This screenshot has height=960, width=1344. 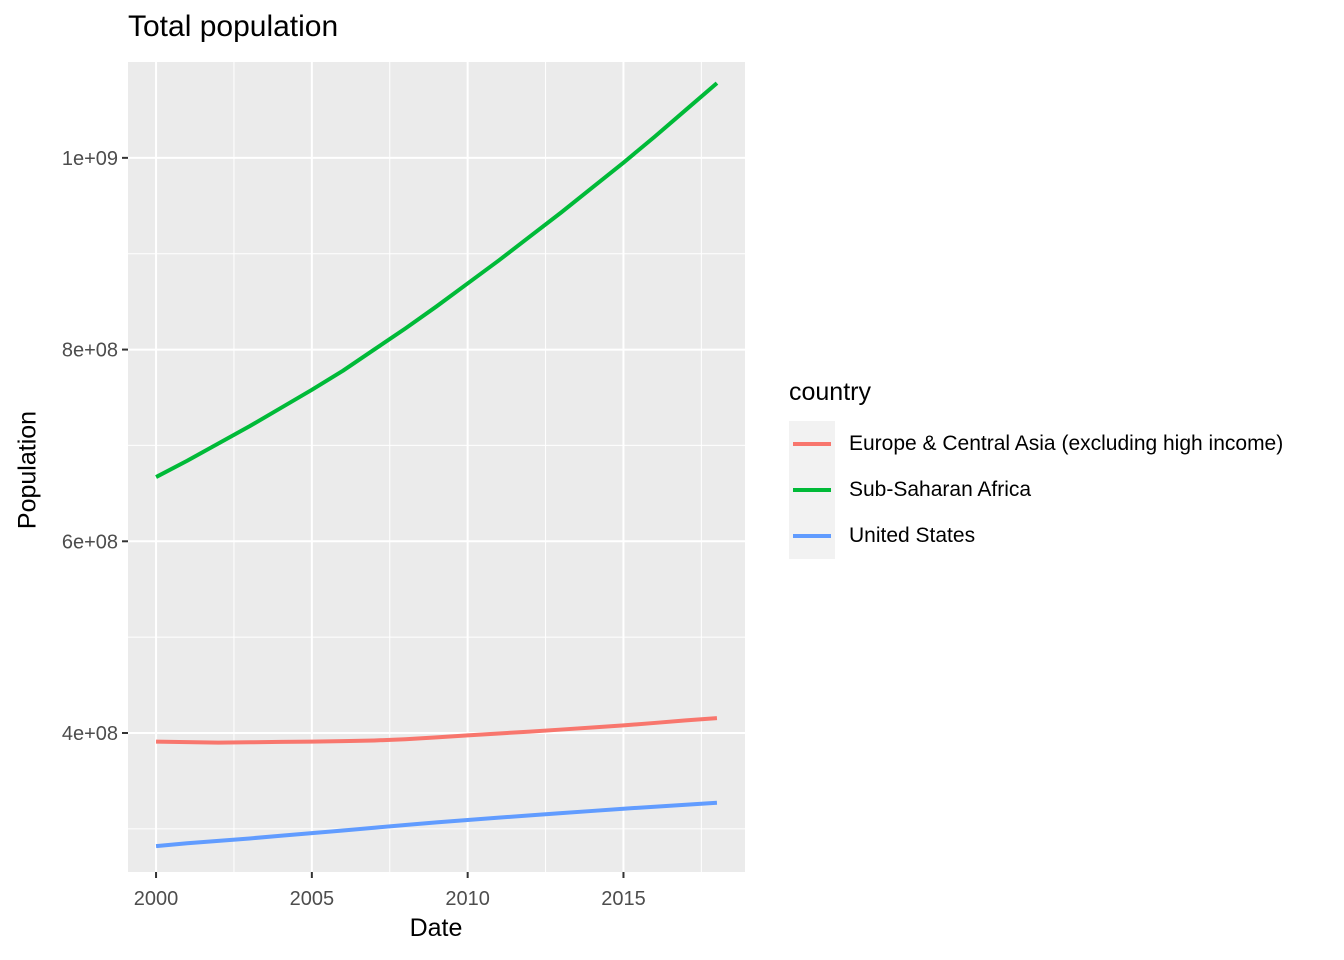 What do you see at coordinates (90, 351) in the screenshot?
I see `y-tick-label: 8e+08` at bounding box center [90, 351].